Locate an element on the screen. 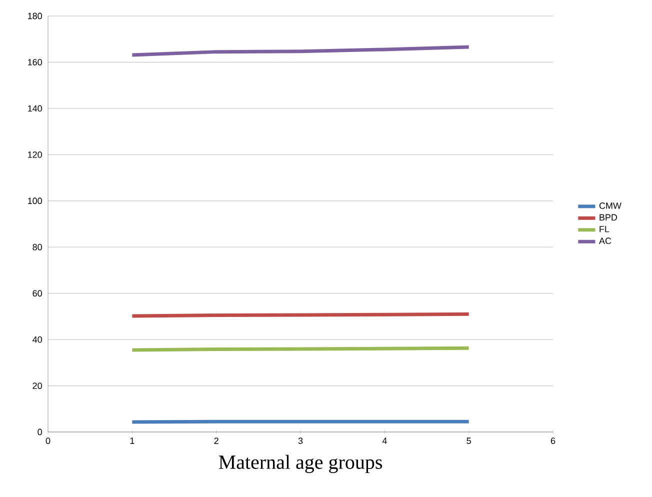  x-tick-label: 6 is located at coordinates (553, 441).